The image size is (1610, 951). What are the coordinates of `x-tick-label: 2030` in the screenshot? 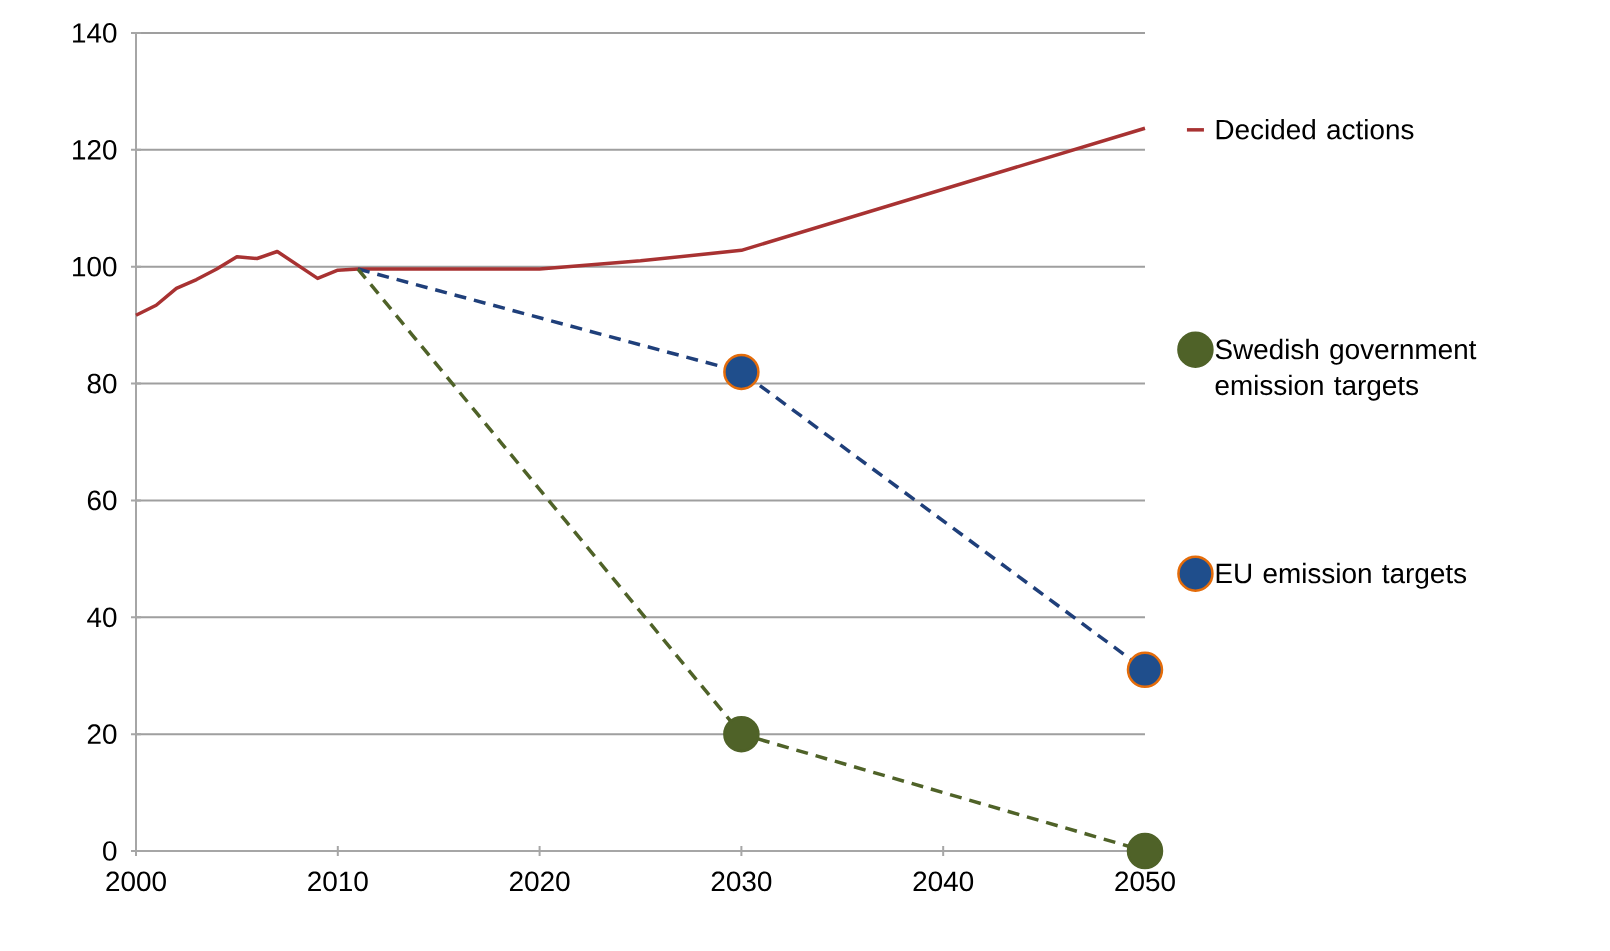 It's located at (741, 881).